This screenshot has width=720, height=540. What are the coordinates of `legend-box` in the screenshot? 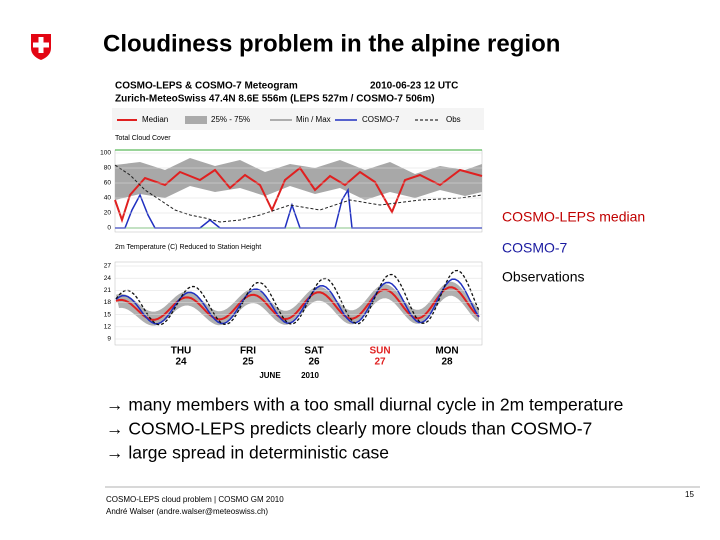 It's located at (298, 119).